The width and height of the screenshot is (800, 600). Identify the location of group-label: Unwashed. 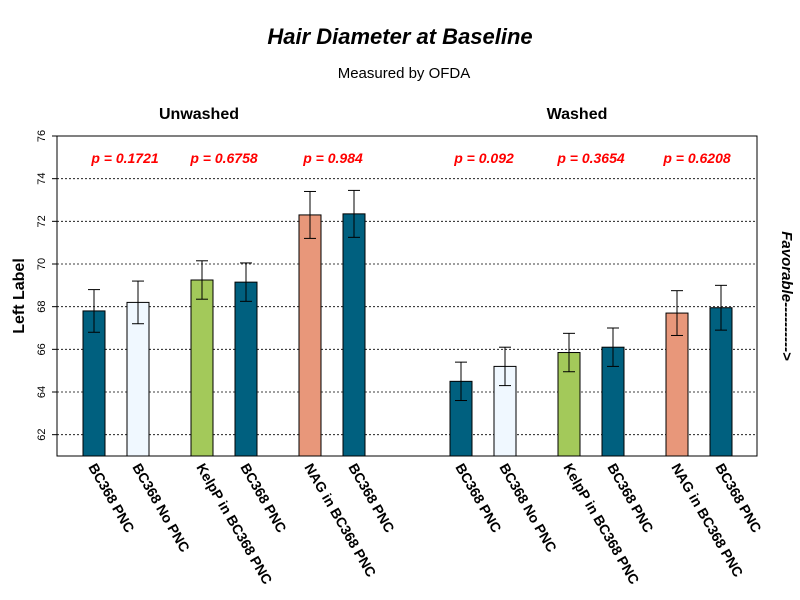
(199, 114).